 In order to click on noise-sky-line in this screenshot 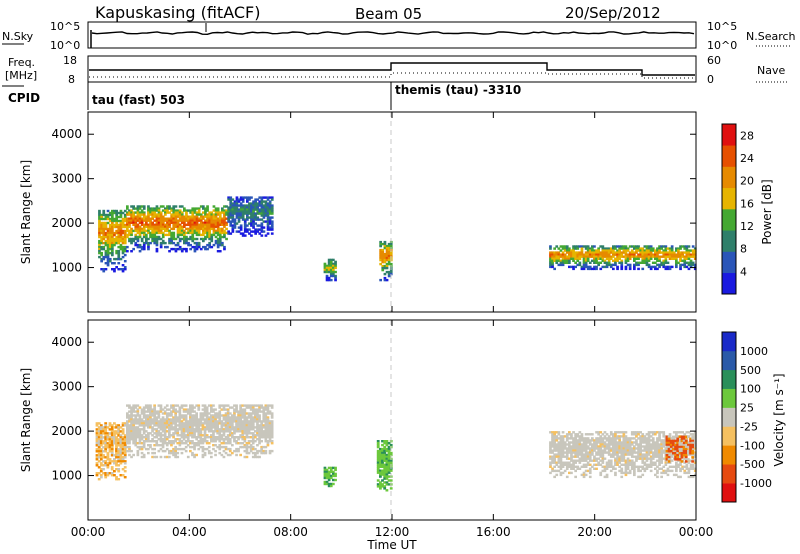, I will do `click(393, 33)`.